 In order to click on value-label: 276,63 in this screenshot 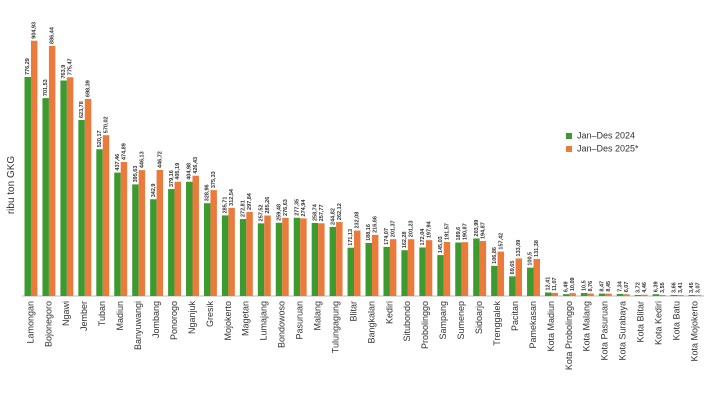, I will do `click(286, 207)`.